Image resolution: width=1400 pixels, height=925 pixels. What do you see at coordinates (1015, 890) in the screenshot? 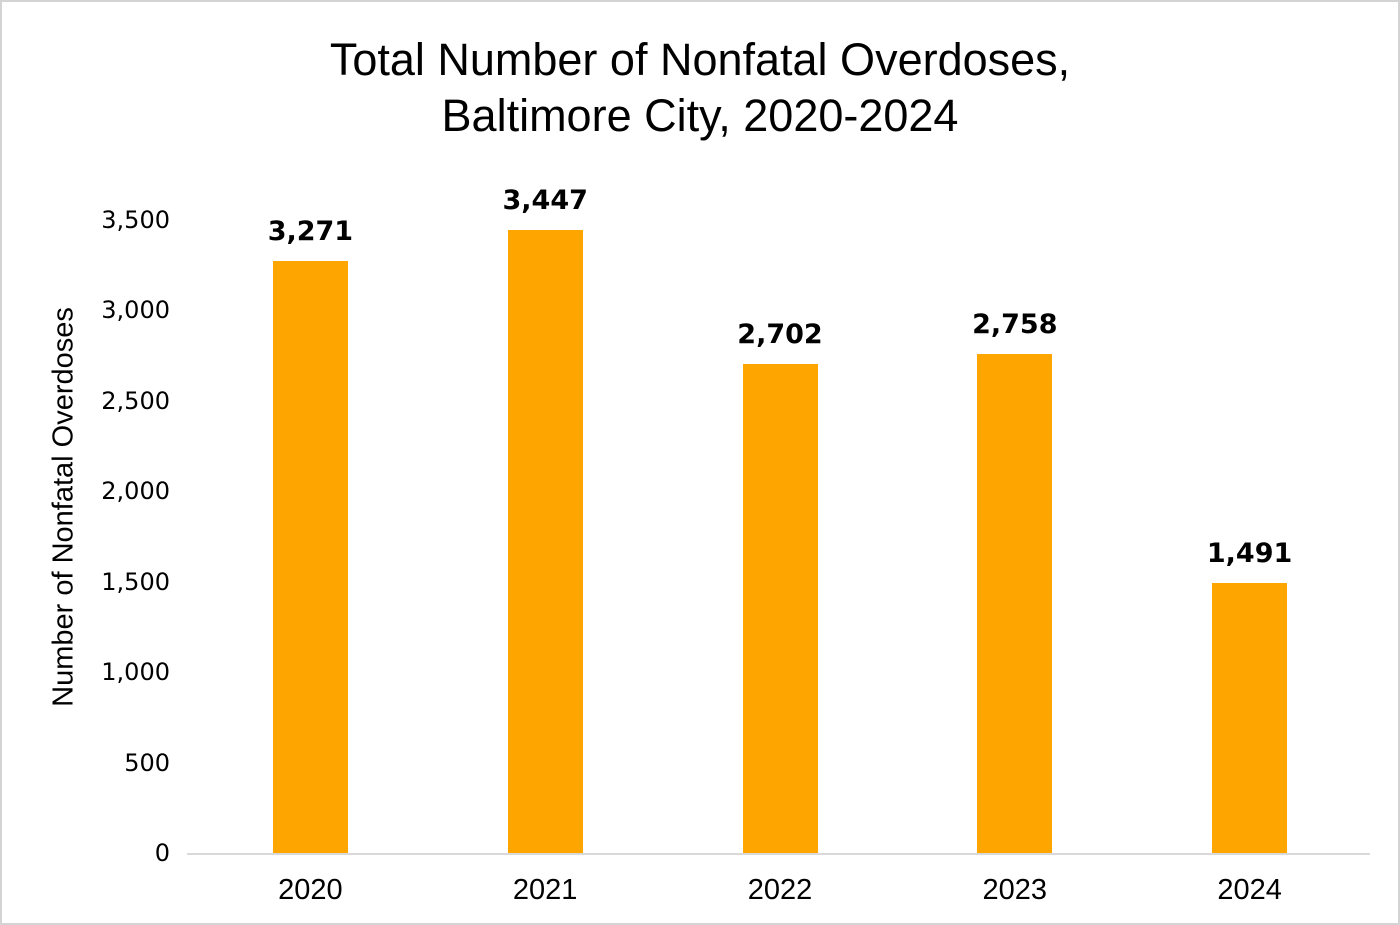
I see `x-tick-label: 2023` at bounding box center [1015, 890].